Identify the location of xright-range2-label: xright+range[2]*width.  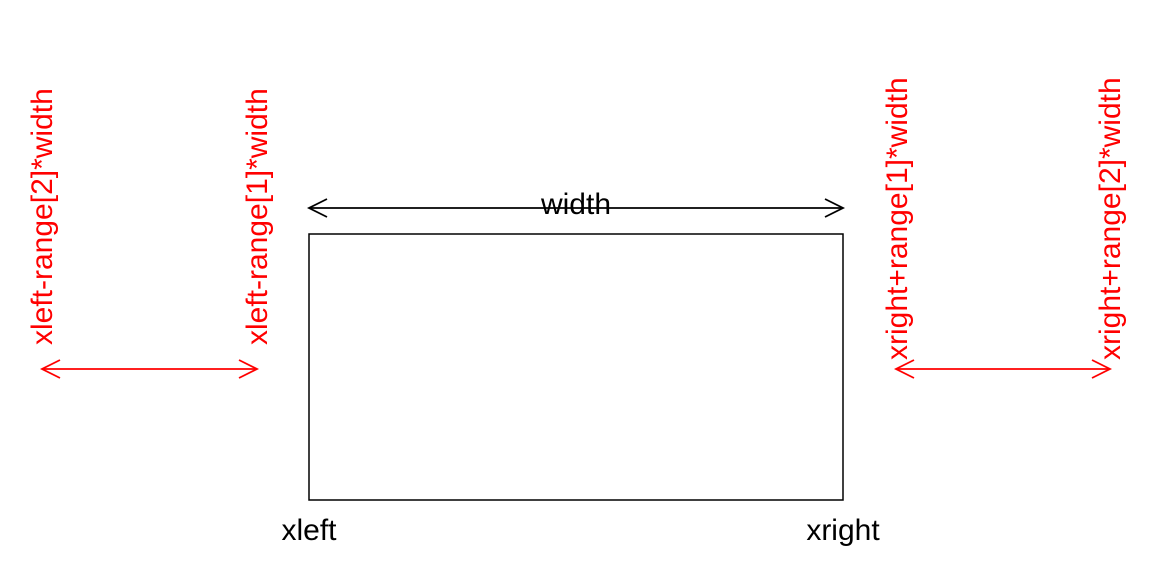
(1110, 218).